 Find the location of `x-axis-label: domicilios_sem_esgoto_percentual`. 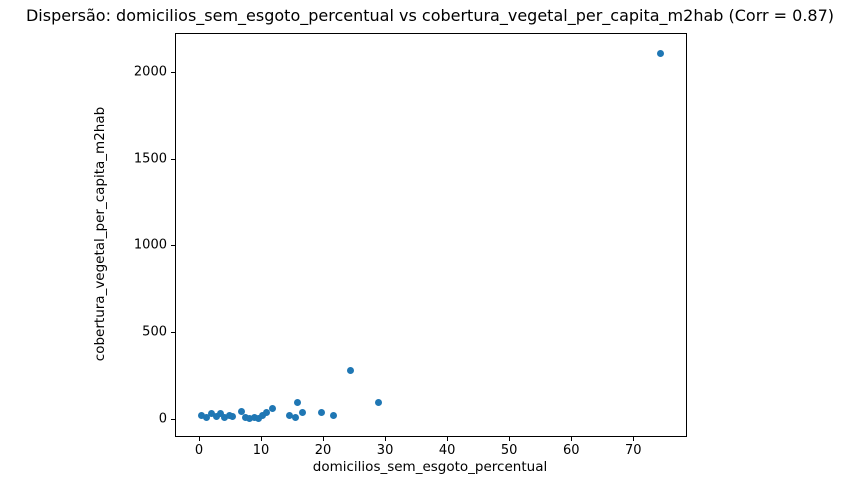

x-axis-label: domicilios_sem_esgoto_percentual is located at coordinates (430, 467).